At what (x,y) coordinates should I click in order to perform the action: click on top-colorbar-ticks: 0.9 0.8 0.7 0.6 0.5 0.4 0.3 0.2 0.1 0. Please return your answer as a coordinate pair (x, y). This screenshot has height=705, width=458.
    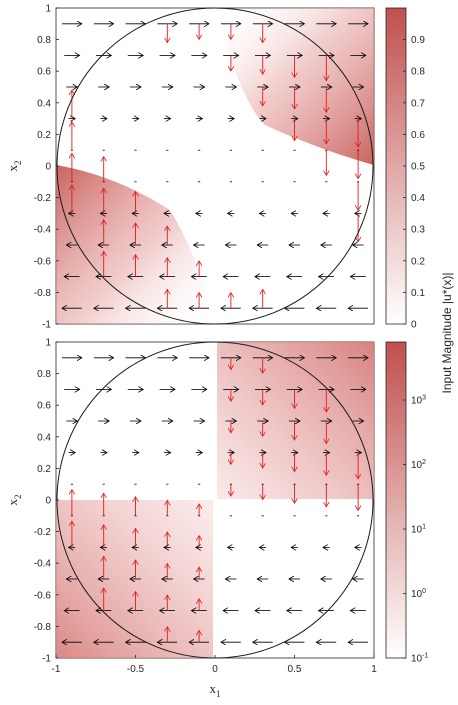
    Looking at the image, I should click on (414, 183).